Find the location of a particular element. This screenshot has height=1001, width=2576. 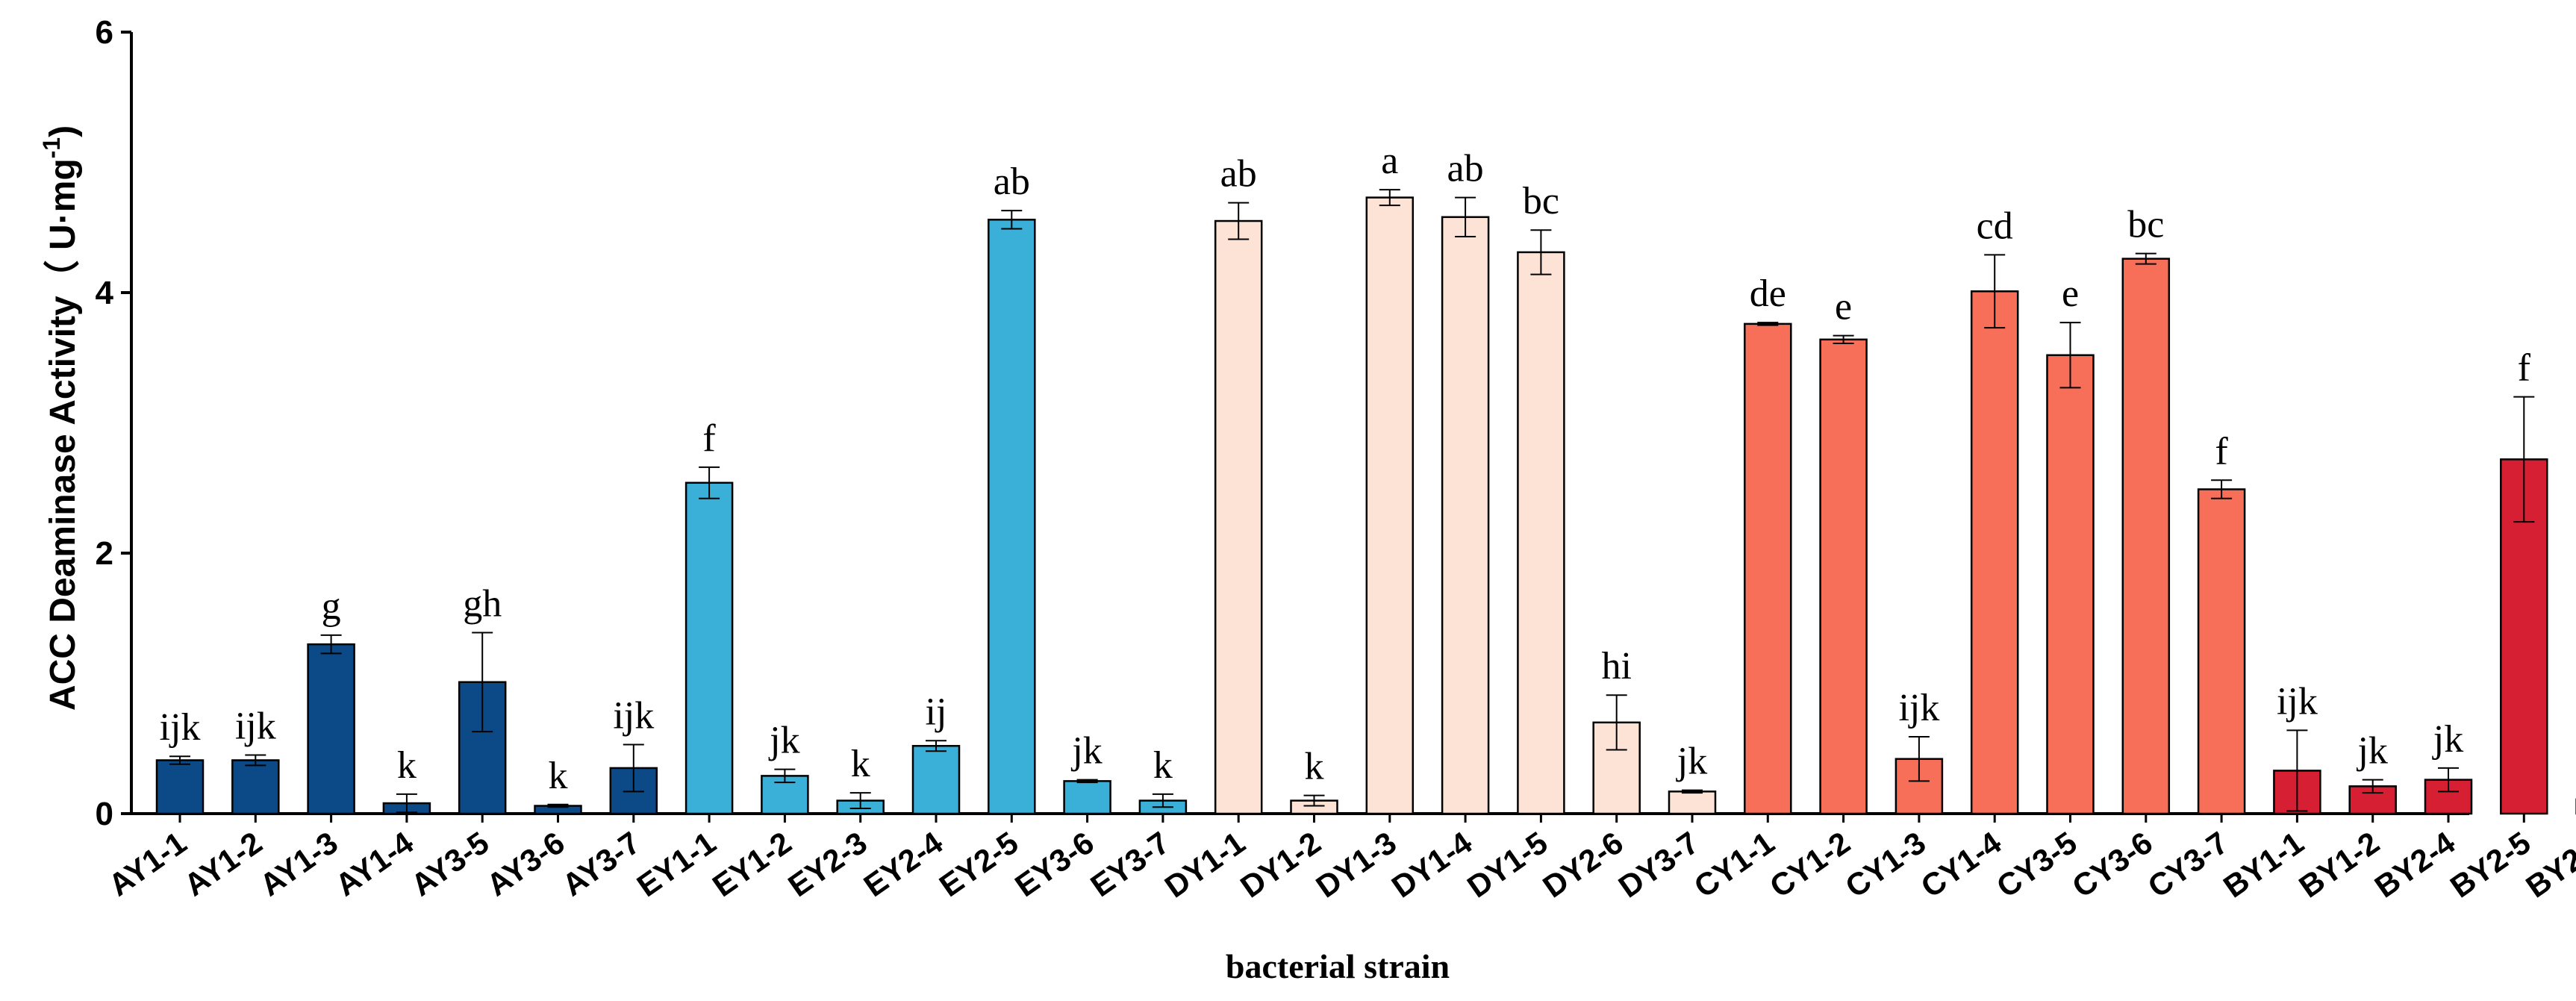

sig-label-ey2-3: k is located at coordinates (860, 764).